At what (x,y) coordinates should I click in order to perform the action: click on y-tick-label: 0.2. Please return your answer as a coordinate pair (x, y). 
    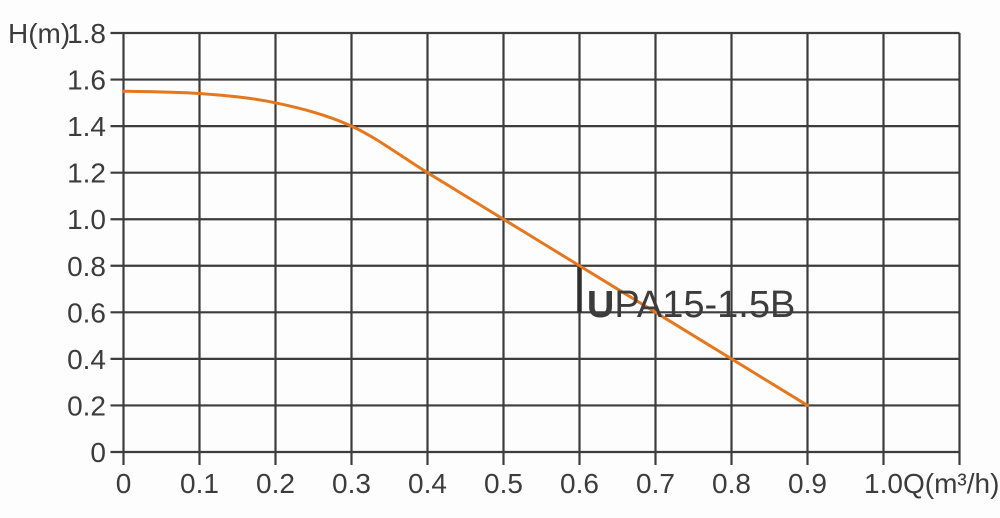
    Looking at the image, I should click on (86, 405).